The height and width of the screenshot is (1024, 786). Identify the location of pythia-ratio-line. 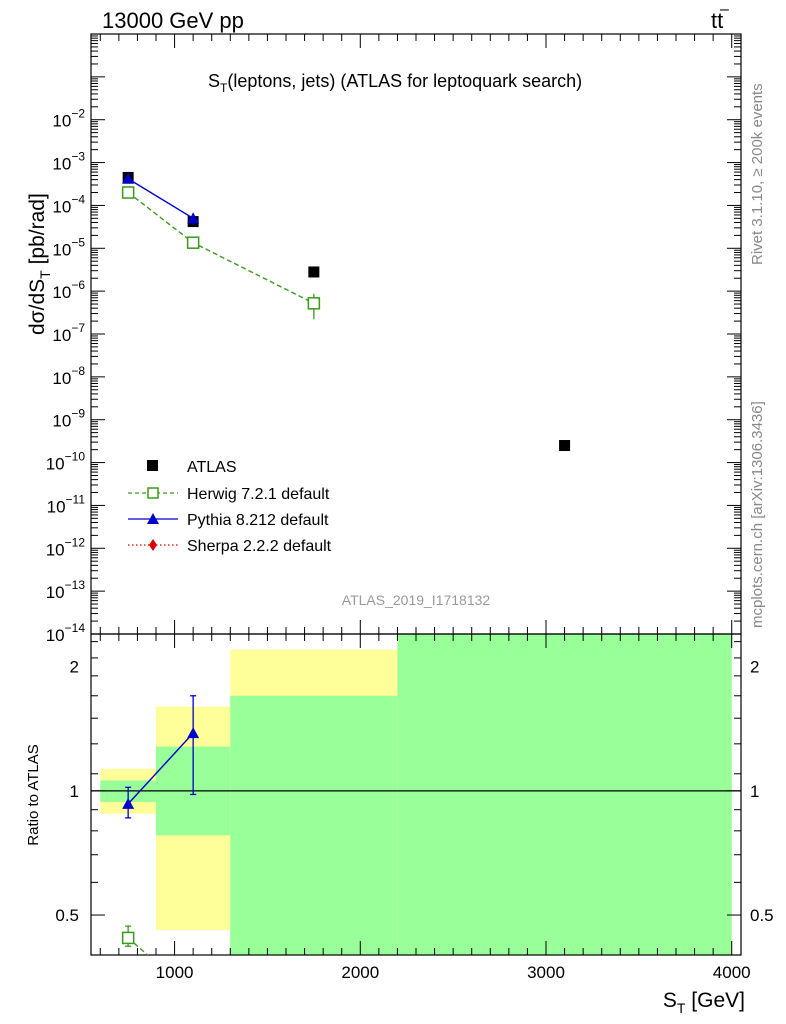
(160, 768).